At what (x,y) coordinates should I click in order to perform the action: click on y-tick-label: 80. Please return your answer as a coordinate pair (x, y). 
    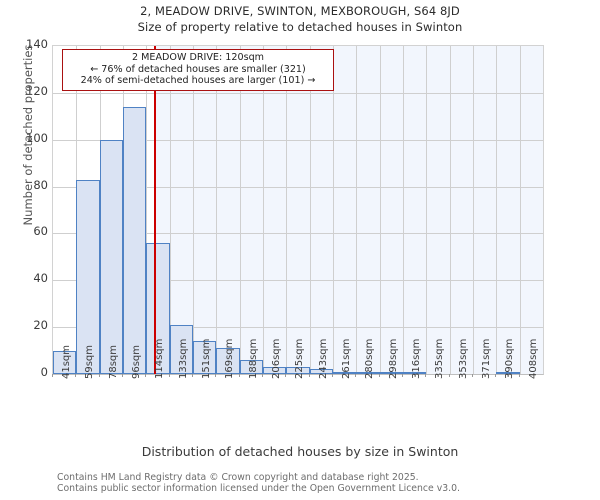
    Looking at the image, I should click on (40, 184).